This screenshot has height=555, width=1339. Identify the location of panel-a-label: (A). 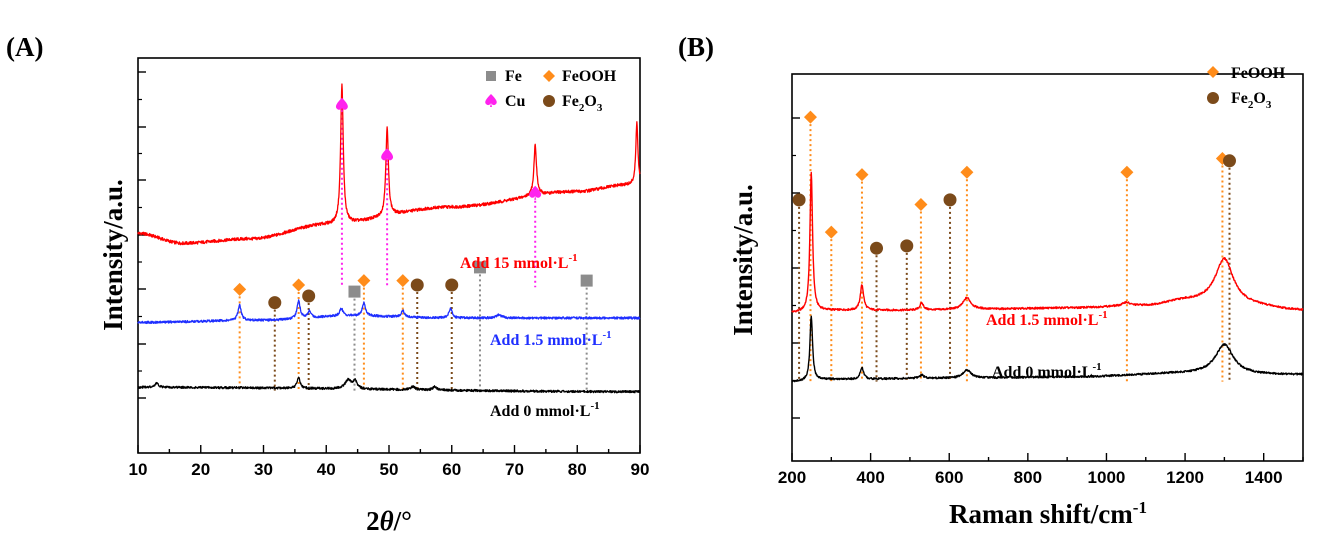
(24, 47).